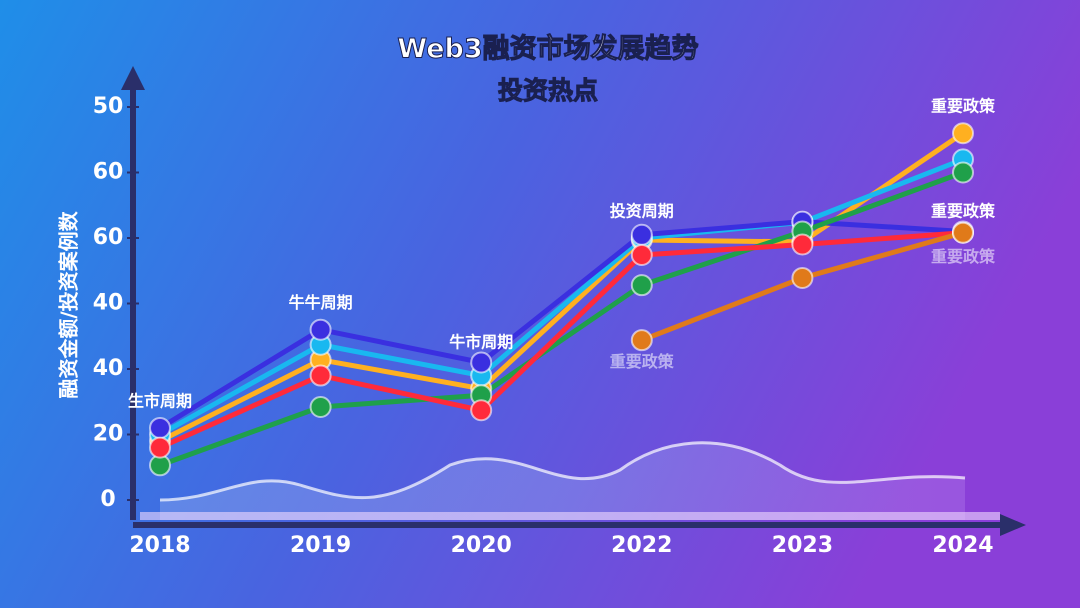 This screenshot has height=608, width=1080. Describe the element at coordinates (69, 304) in the screenshot. I see `y-axis-label: 融资金额/投资案例数` at that location.